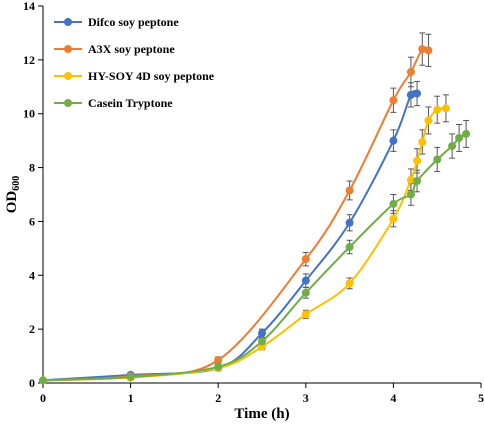 The height and width of the screenshot is (426, 484). What do you see at coordinates (29, 60) in the screenshot?
I see `y-tick-label-6: 12` at bounding box center [29, 60].